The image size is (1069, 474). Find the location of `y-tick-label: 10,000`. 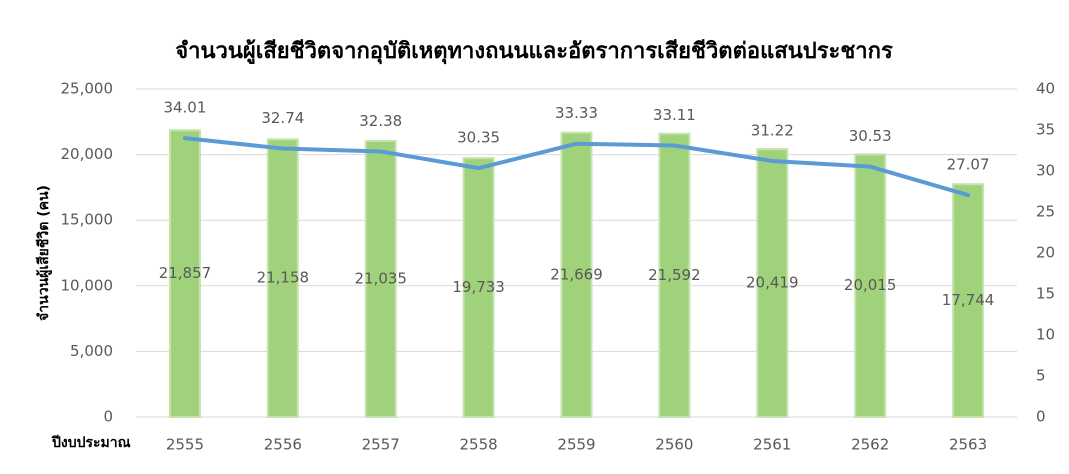

y-tick-label: 10,000 is located at coordinates (87, 285).